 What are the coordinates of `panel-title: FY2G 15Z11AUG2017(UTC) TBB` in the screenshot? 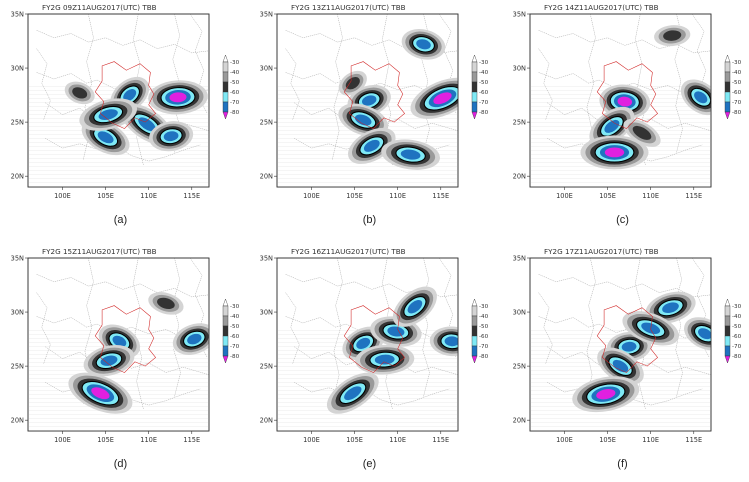 It's located at (99, 251).